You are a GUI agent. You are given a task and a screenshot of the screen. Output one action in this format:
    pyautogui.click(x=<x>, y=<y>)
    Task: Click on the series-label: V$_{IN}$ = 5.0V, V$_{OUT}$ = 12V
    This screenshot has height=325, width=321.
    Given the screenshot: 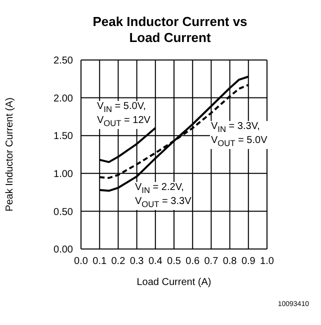 What is the action you would take?
    pyautogui.click(x=123, y=115)
    